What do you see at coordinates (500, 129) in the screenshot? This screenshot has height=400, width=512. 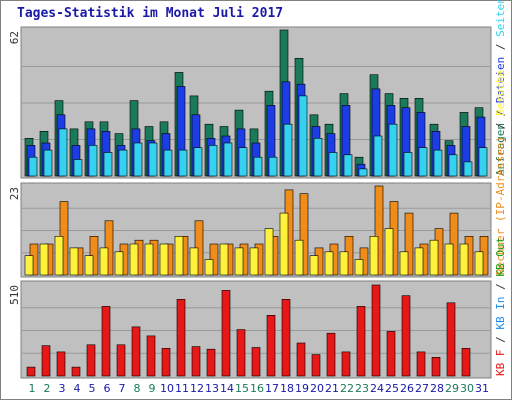 I see `legend-middle-part-2: /` at bounding box center [500, 129].